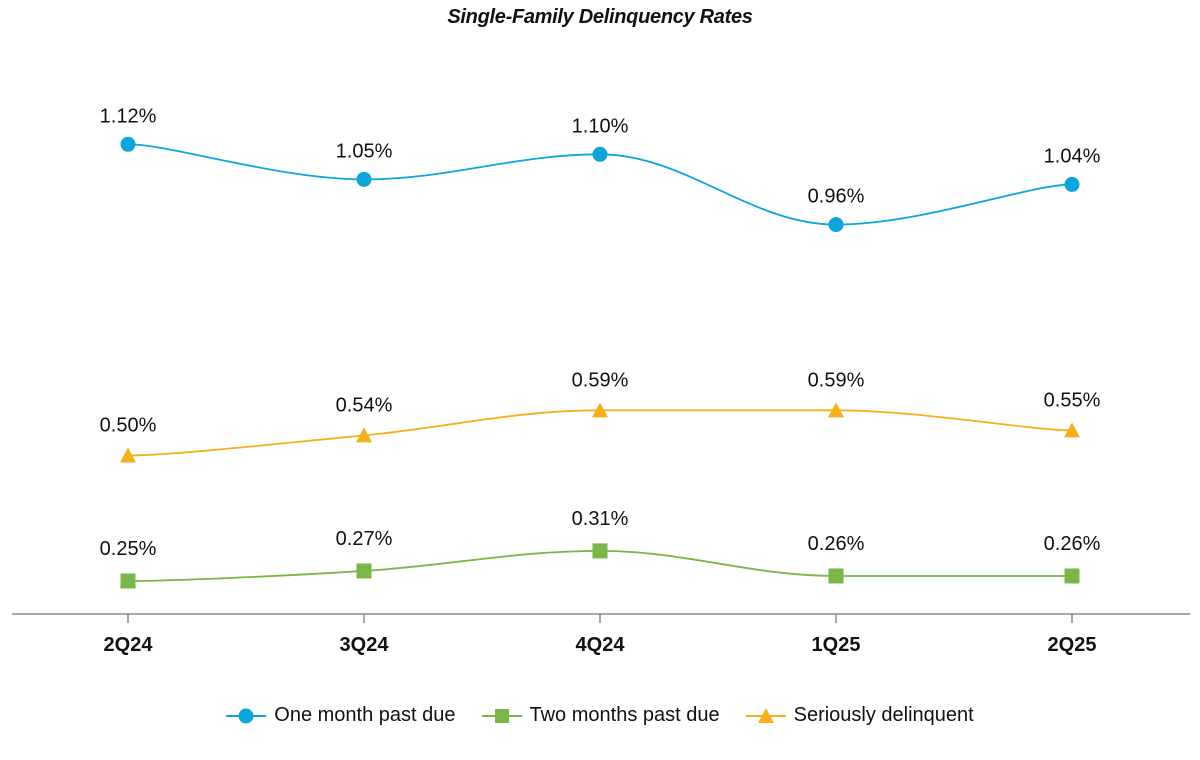 This screenshot has height=760, width=1200. Describe the element at coordinates (1072, 400) in the screenshot. I see `data-label: 0.55%` at that location.